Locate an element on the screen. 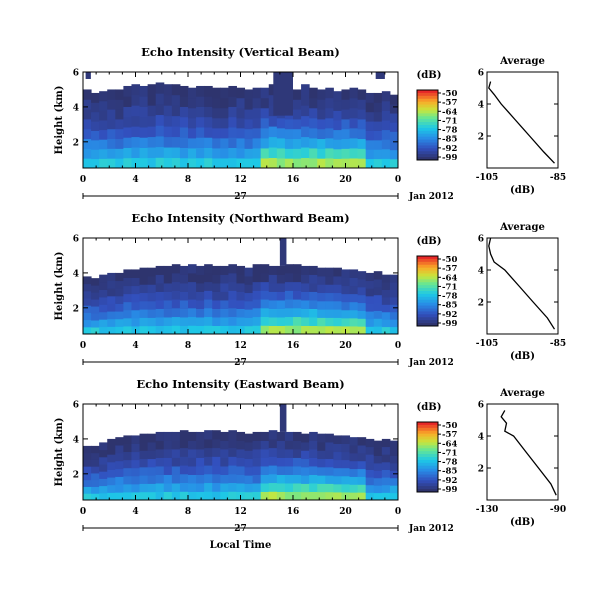 The height and width of the screenshot is (598, 615). colorbar-label: -71 is located at coordinates (449, 121).